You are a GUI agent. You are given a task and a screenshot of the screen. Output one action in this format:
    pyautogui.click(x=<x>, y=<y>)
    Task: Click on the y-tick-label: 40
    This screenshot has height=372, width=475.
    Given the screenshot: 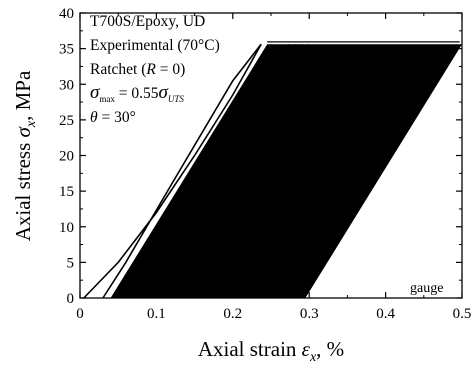 What is the action you would take?
    pyautogui.click(x=66, y=14)
    